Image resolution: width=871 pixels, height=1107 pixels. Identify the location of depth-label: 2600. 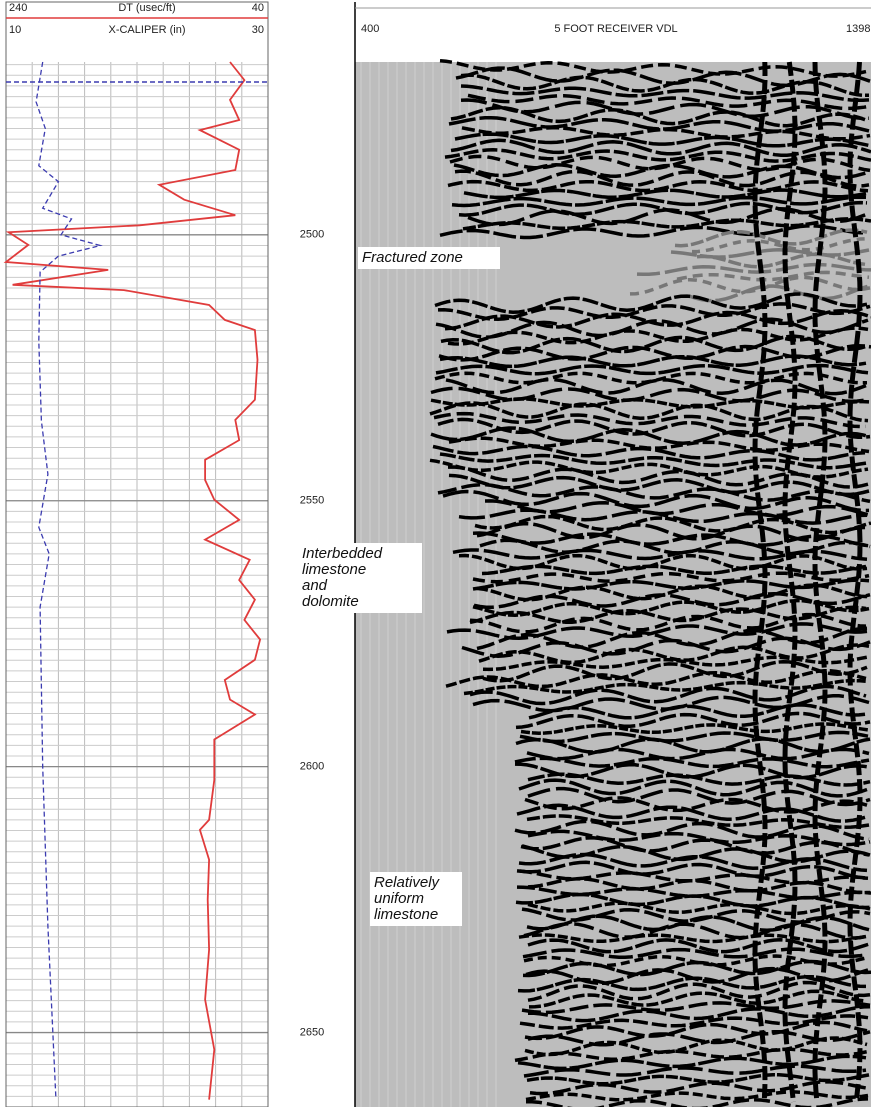
(312, 767).